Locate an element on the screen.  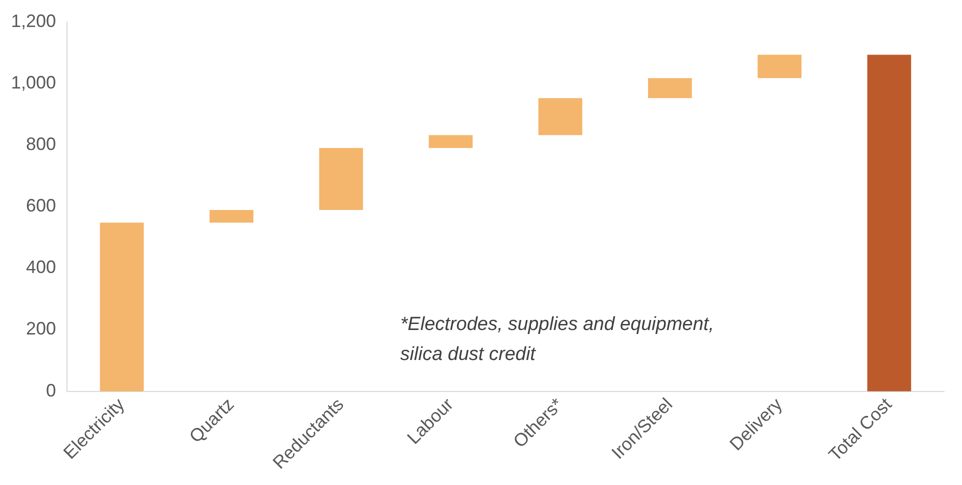
y-tick-label: 0 is located at coordinates (51, 390).